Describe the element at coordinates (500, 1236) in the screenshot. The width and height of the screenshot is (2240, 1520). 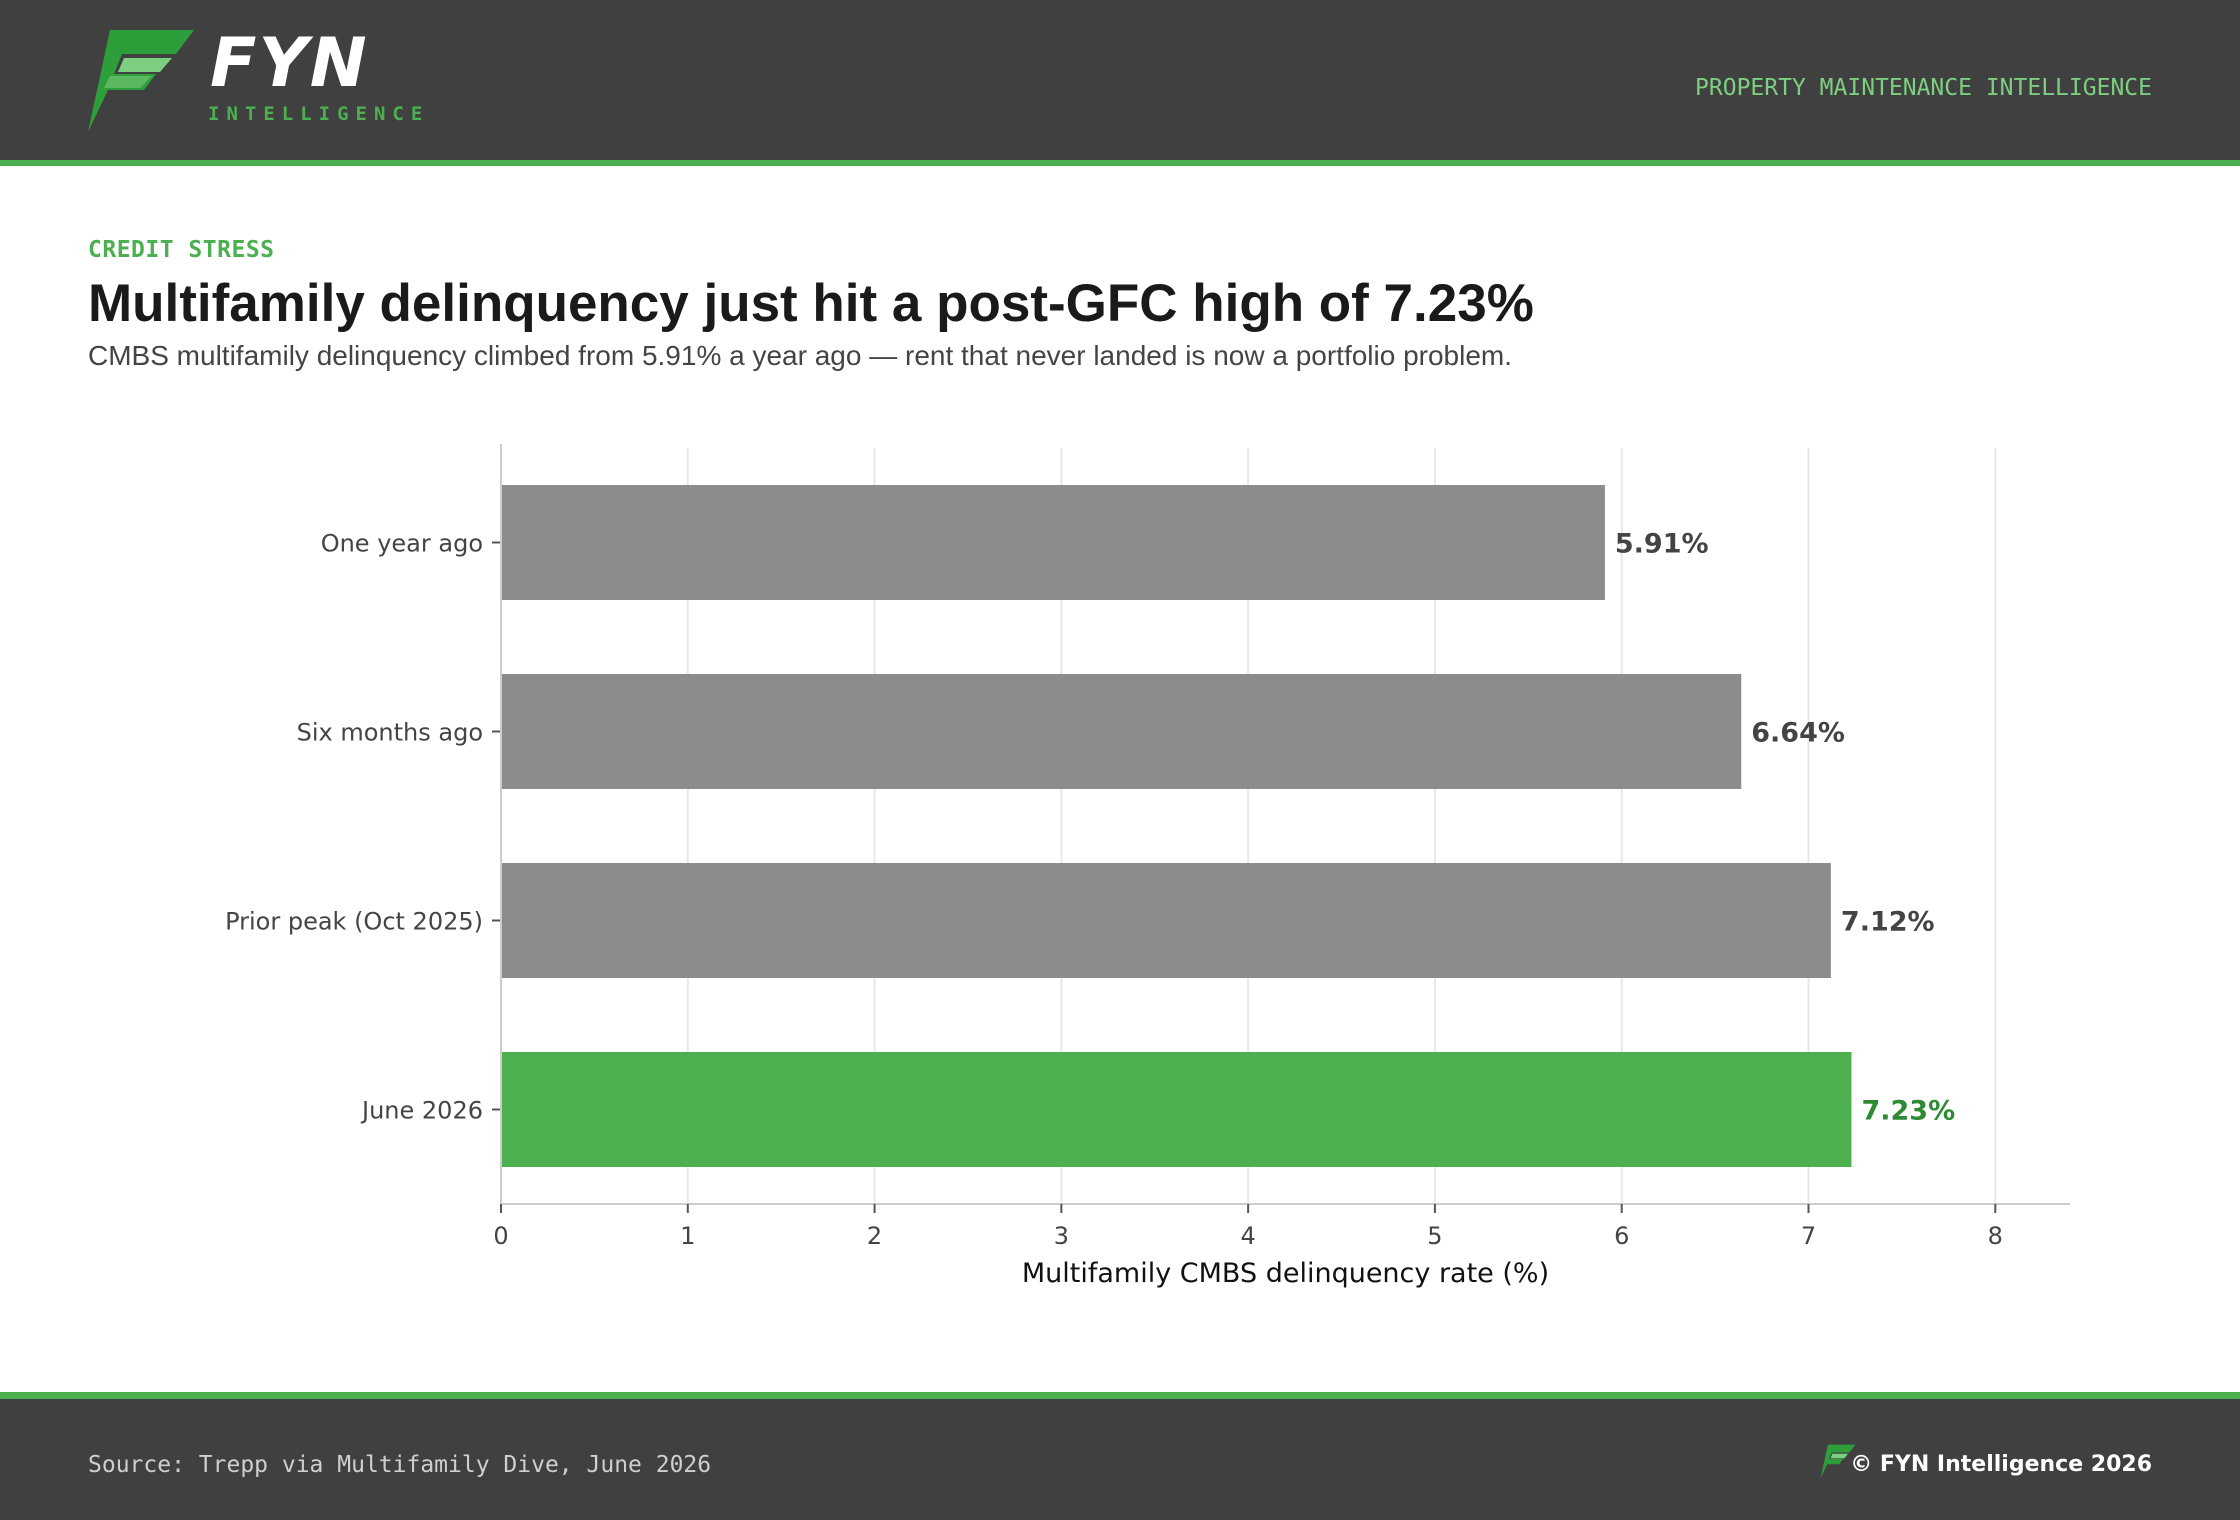
I see `x-tick-label: 0` at that location.